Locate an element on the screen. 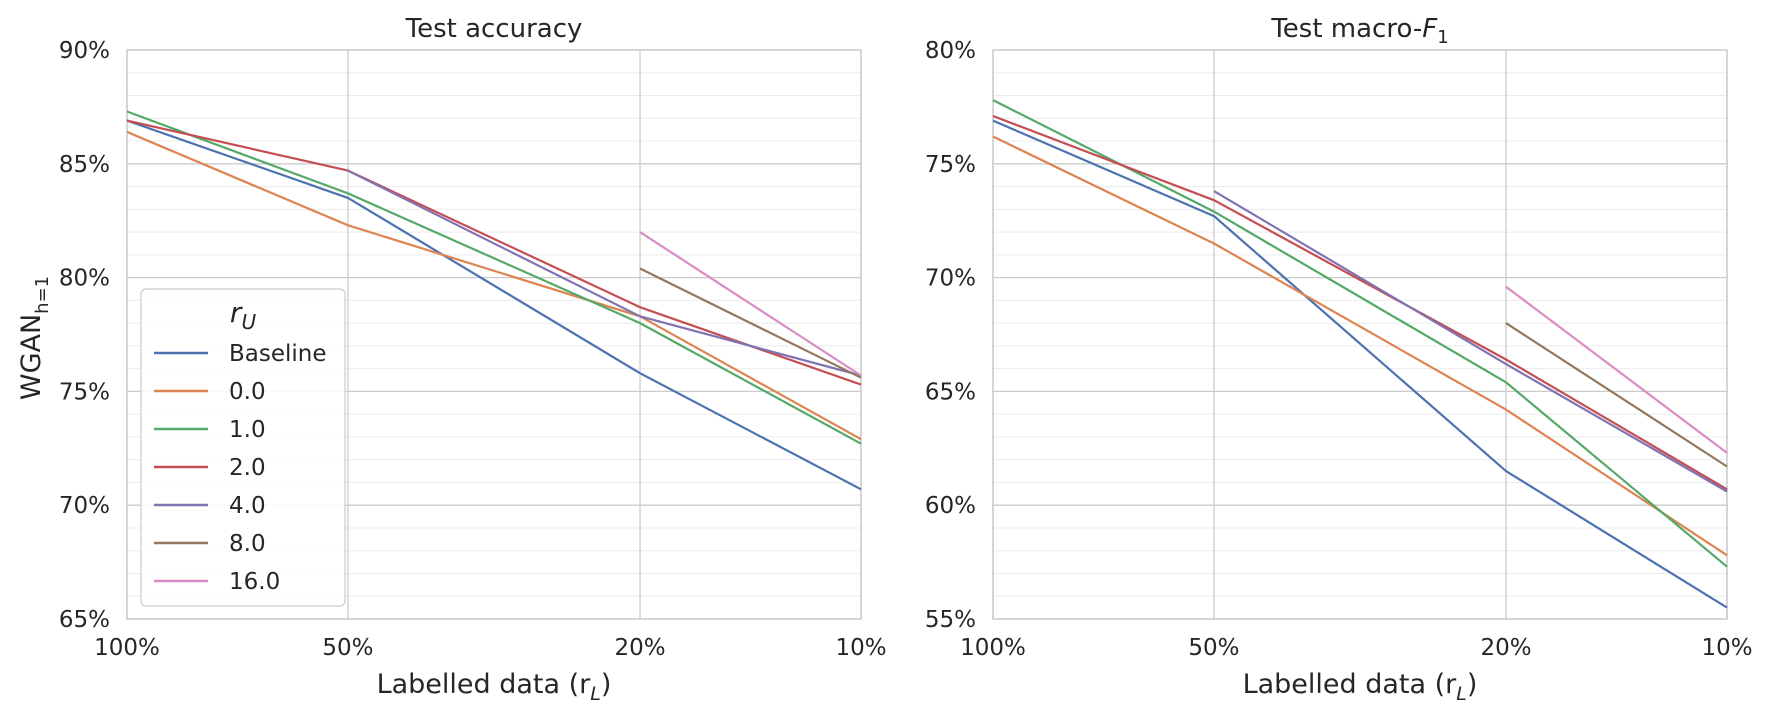 Image resolution: width=1765 pixels, height=715 pixels. legend-title: rU is located at coordinates (243, 315).